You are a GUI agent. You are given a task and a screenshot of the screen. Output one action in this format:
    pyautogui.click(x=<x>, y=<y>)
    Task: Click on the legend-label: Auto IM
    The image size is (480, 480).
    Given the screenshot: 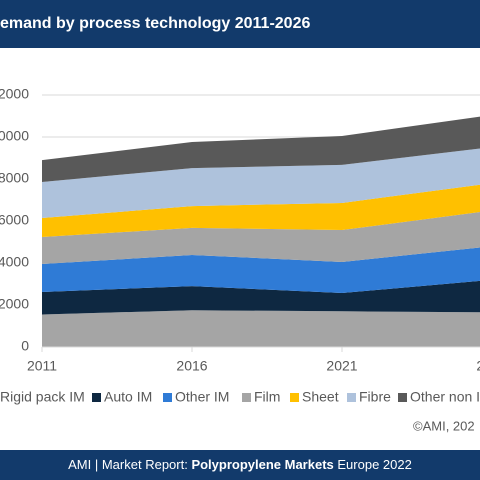 What is the action you would take?
    pyautogui.click(x=128, y=397)
    